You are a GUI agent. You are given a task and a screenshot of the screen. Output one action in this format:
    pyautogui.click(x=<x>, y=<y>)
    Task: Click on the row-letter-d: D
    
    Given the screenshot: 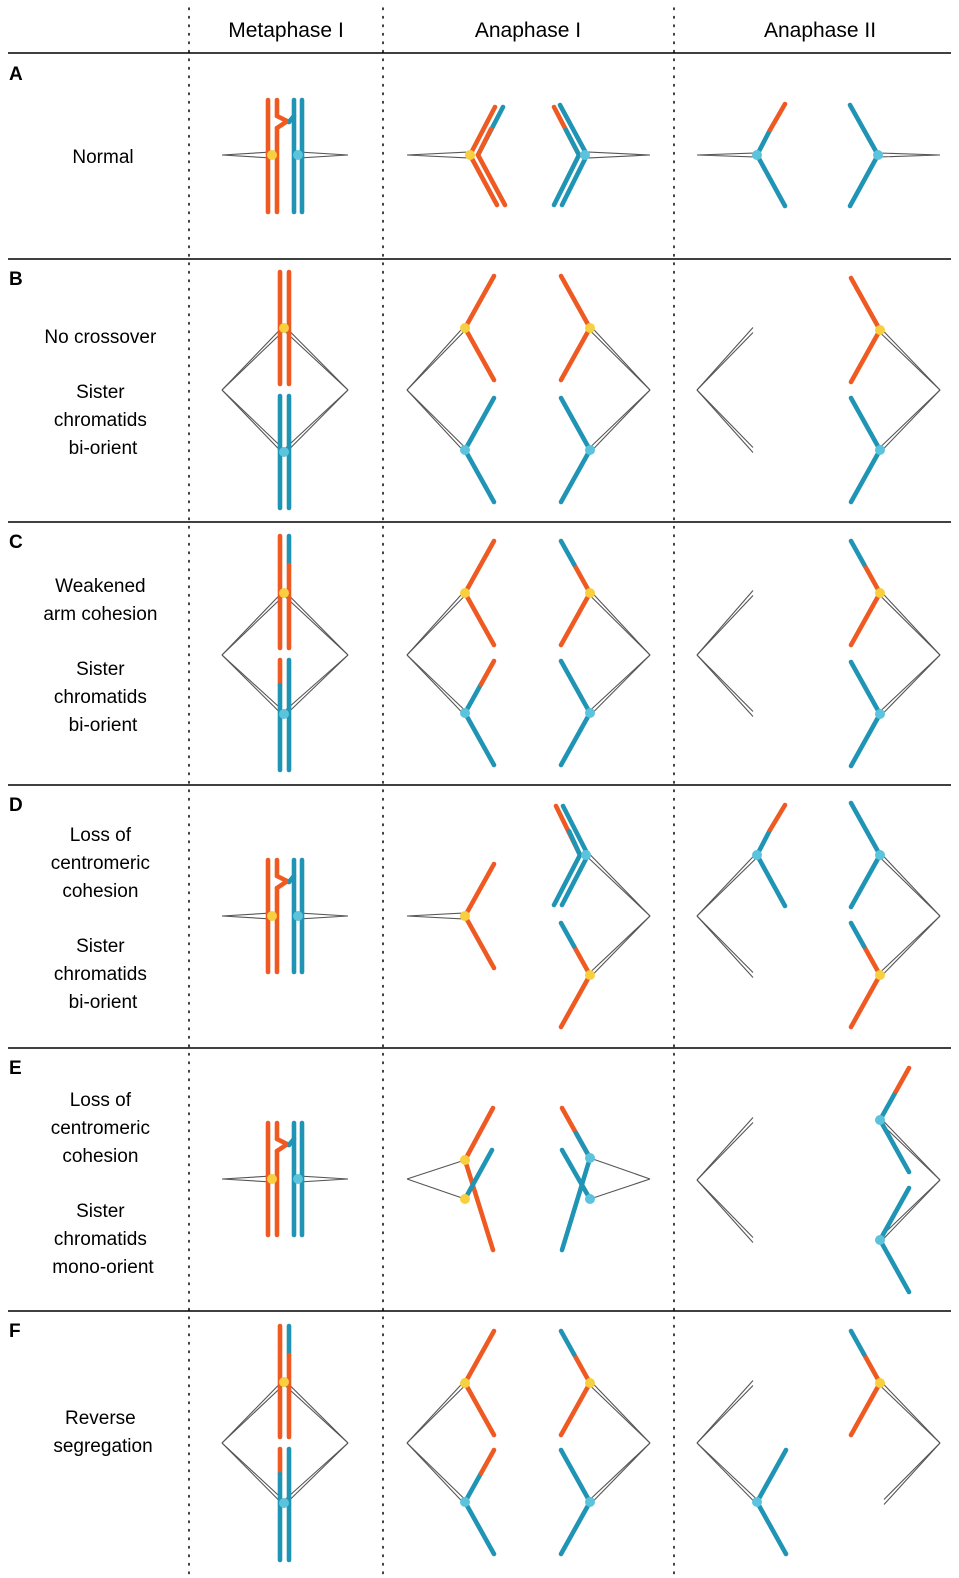 What is the action you would take?
    pyautogui.click(x=16, y=805)
    